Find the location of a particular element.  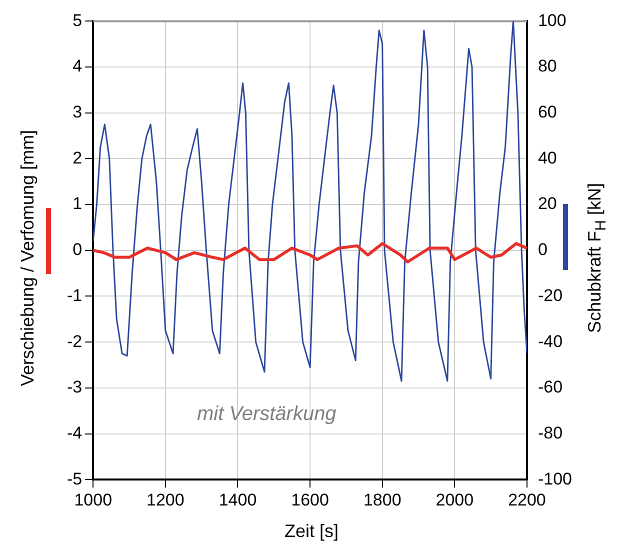

x-tick-label: 1200 is located at coordinates (165, 500).